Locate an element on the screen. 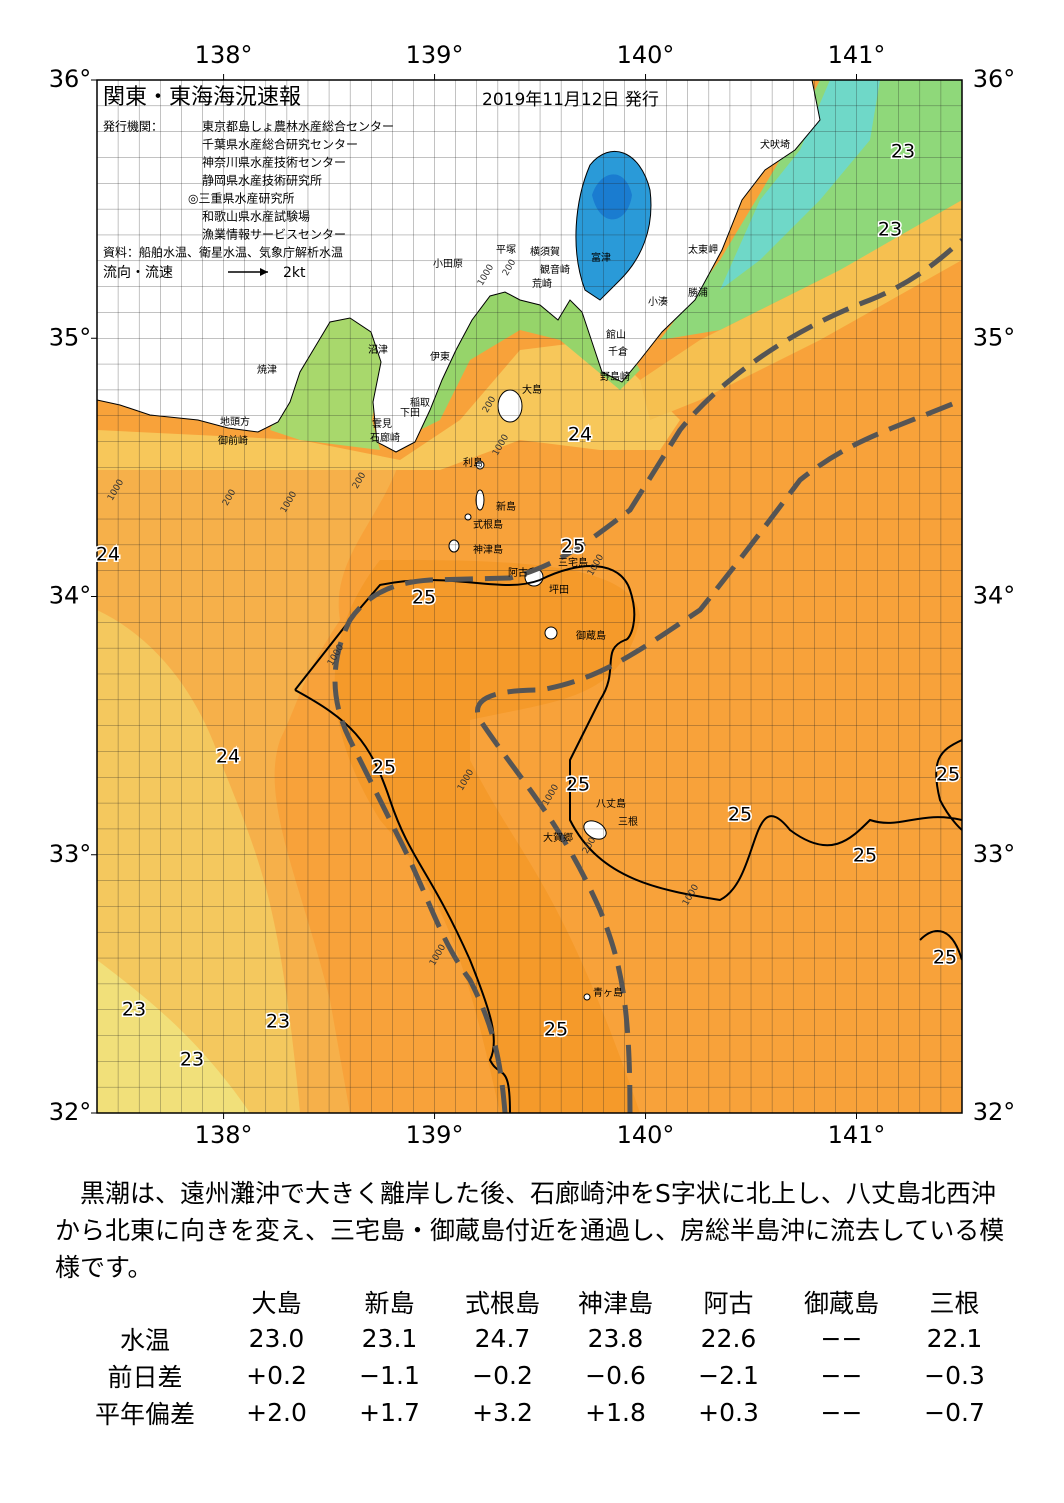 Image resolution: width=1064 pixels, height=1503 pixels. lon-tick-label: 139° is located at coordinates (435, 1135).